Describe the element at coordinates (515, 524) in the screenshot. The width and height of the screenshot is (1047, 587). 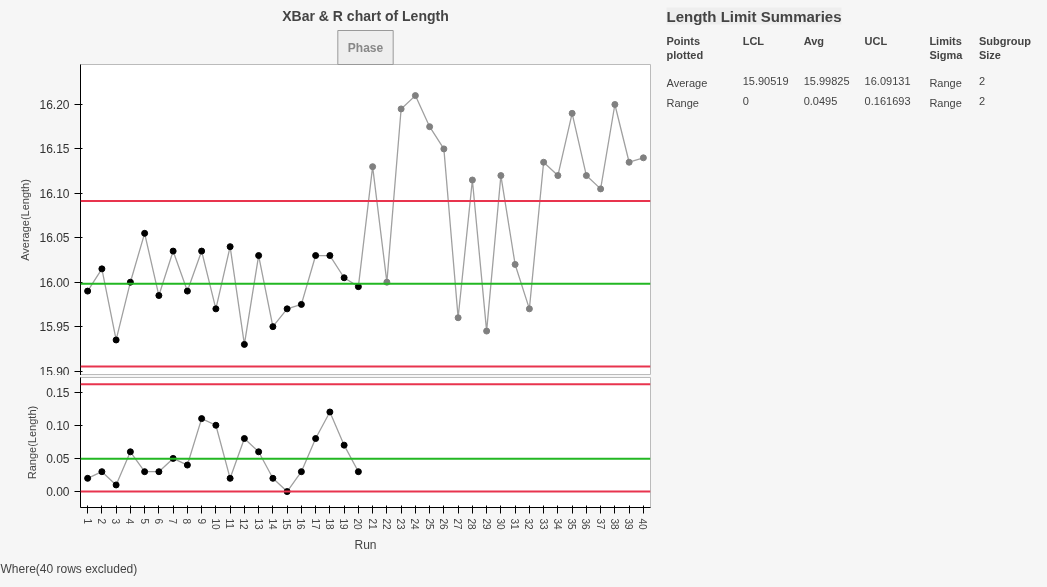
I see `x-tick-label: 31` at that location.